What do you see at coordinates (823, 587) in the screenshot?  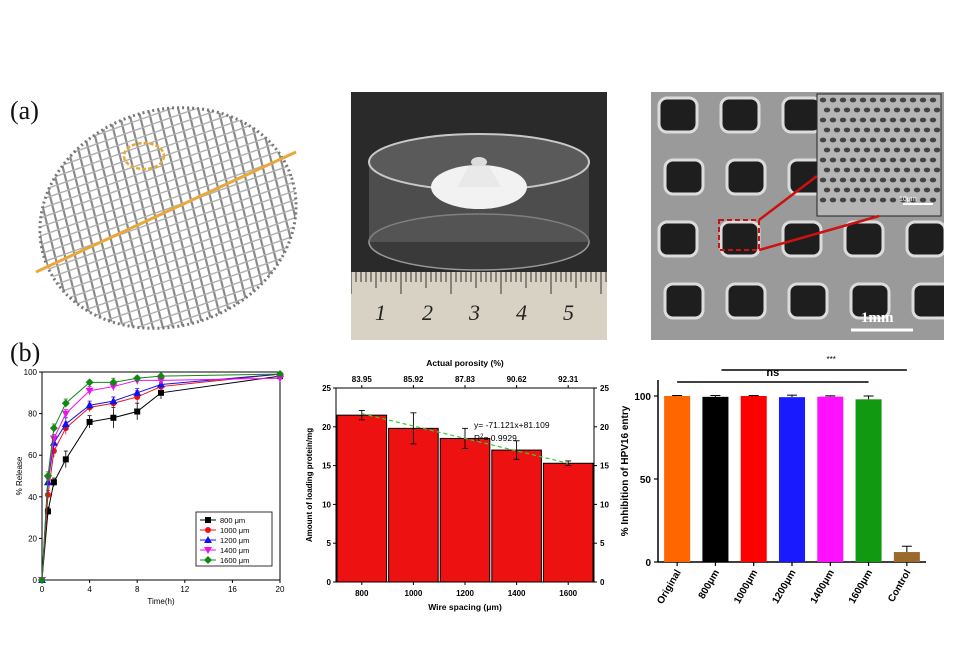 I see `x-tick-label: 1400μm` at bounding box center [823, 587].